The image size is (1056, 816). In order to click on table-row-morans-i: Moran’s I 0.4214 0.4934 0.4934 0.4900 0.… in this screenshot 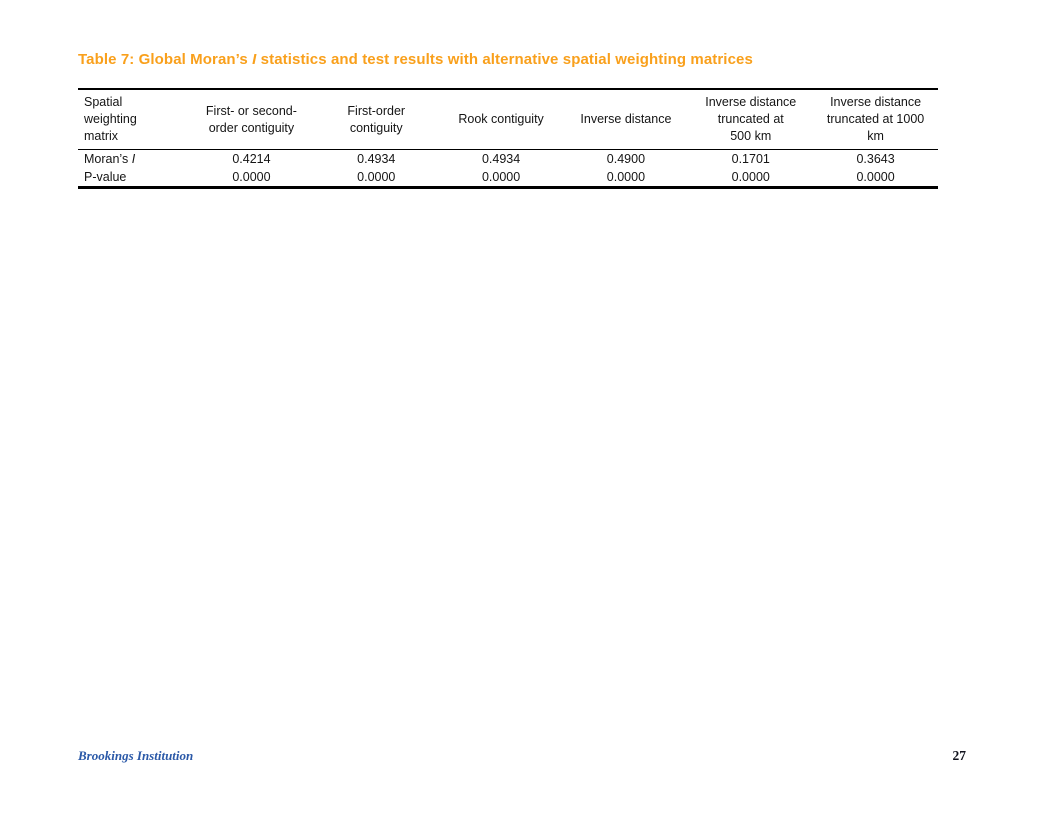, I will do `click(508, 159)`.